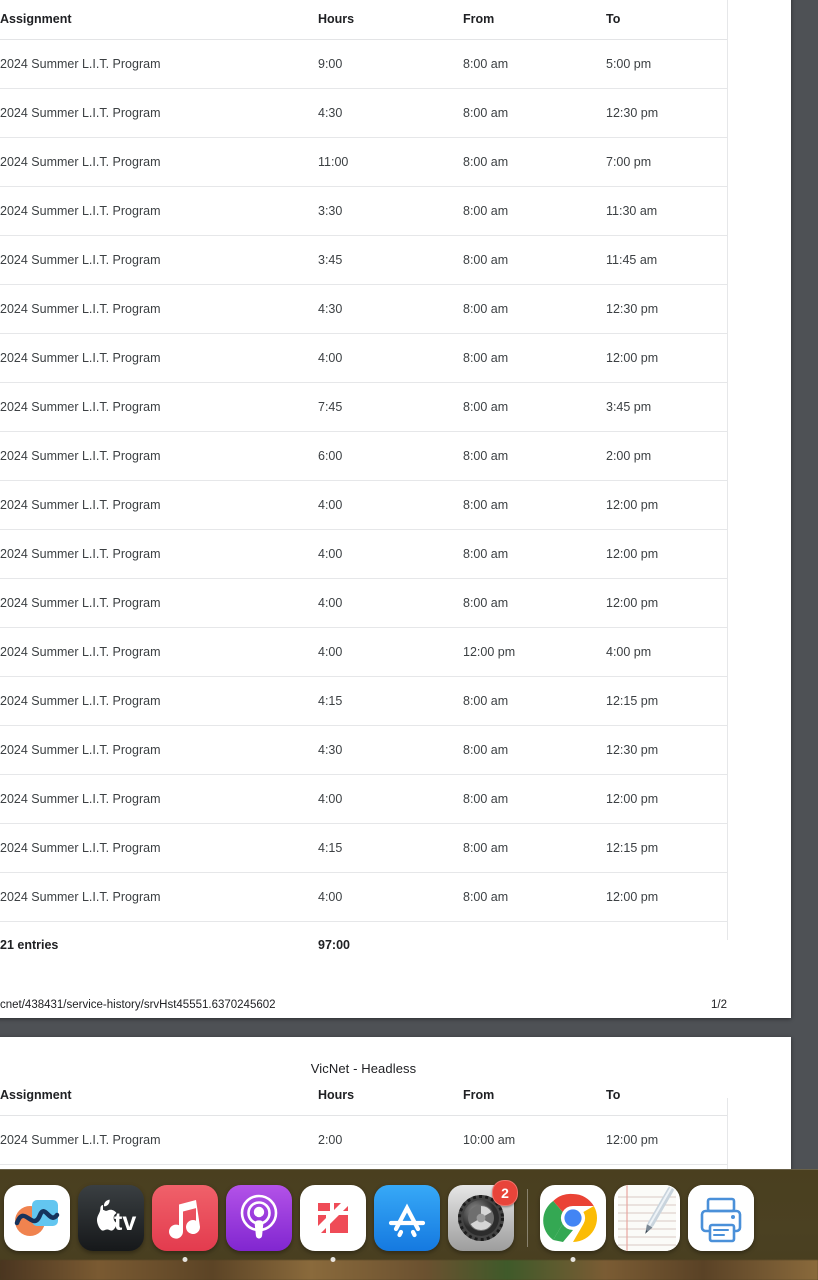 The width and height of the screenshot is (818, 1280). Describe the element at coordinates (721, 1218) in the screenshot. I see `dock-item-print-center` at that location.